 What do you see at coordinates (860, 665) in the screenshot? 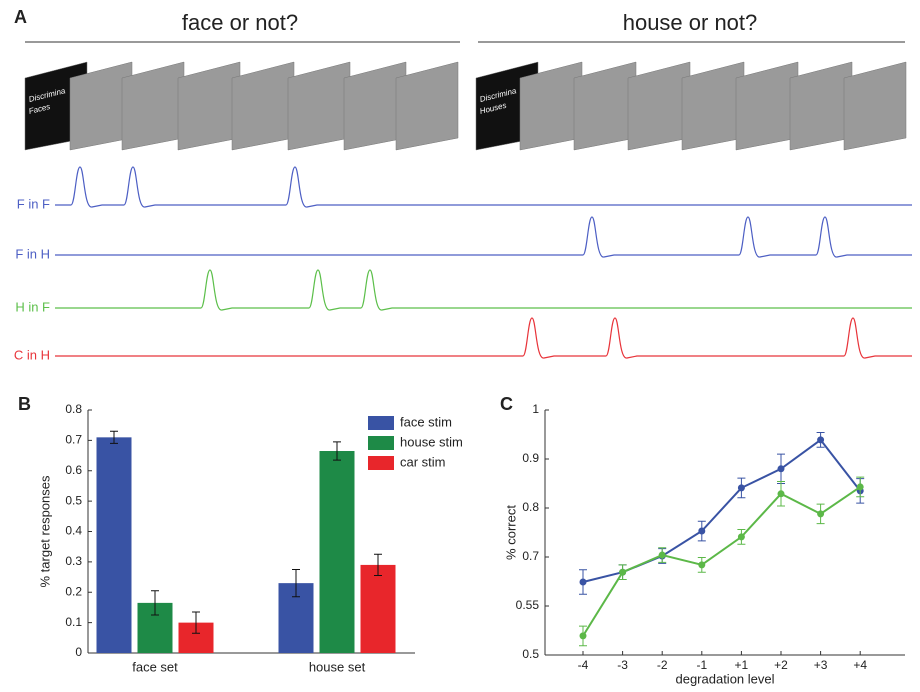
I see `x-tick-label: +4` at bounding box center [860, 665].